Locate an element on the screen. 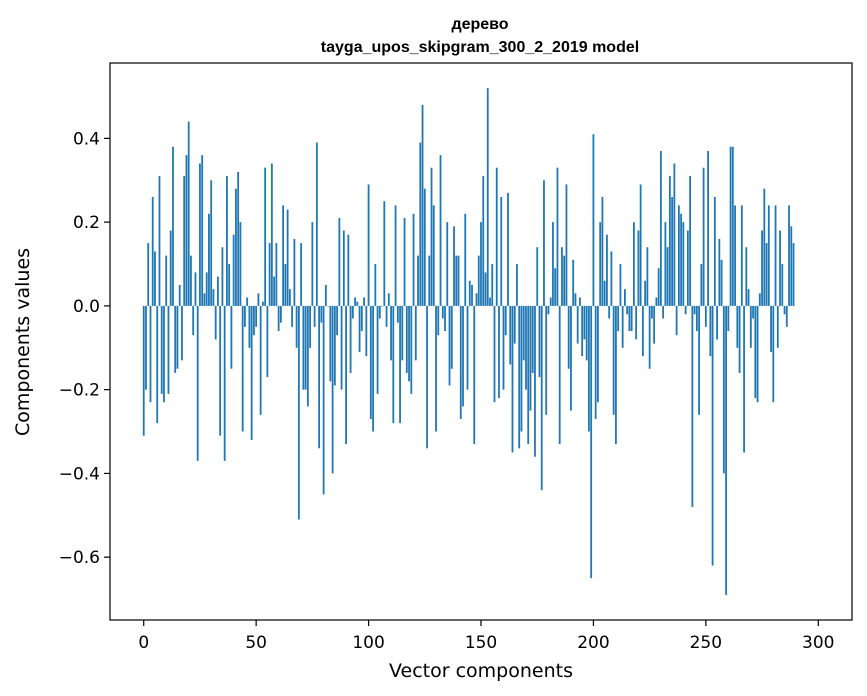 The height and width of the screenshot is (696, 867). y-tick-label: 0.4 is located at coordinates (86, 139).